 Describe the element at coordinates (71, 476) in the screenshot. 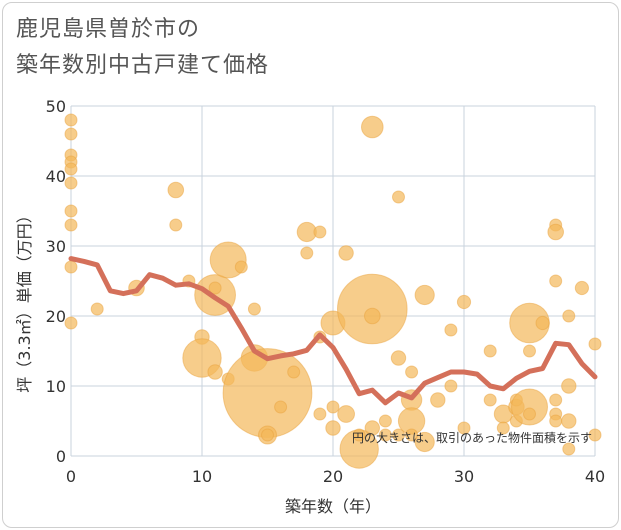

I see `x-tick-label: 0` at that location.